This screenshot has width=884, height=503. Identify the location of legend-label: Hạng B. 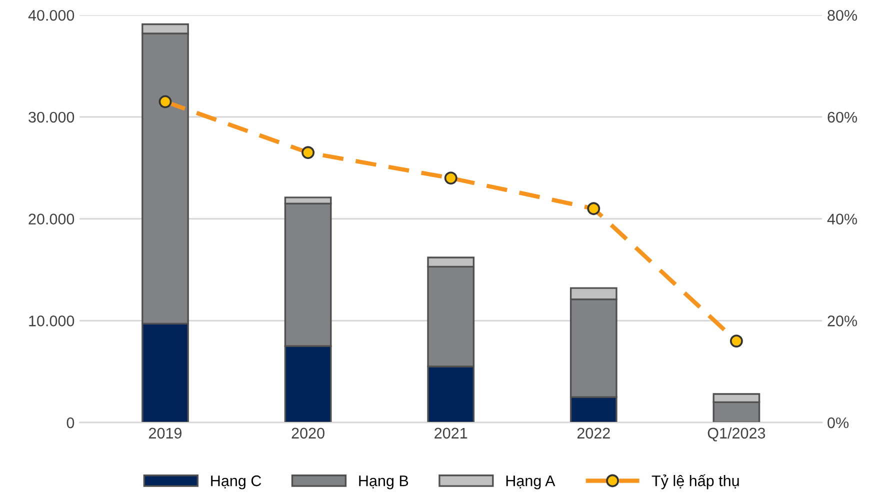
(383, 483).